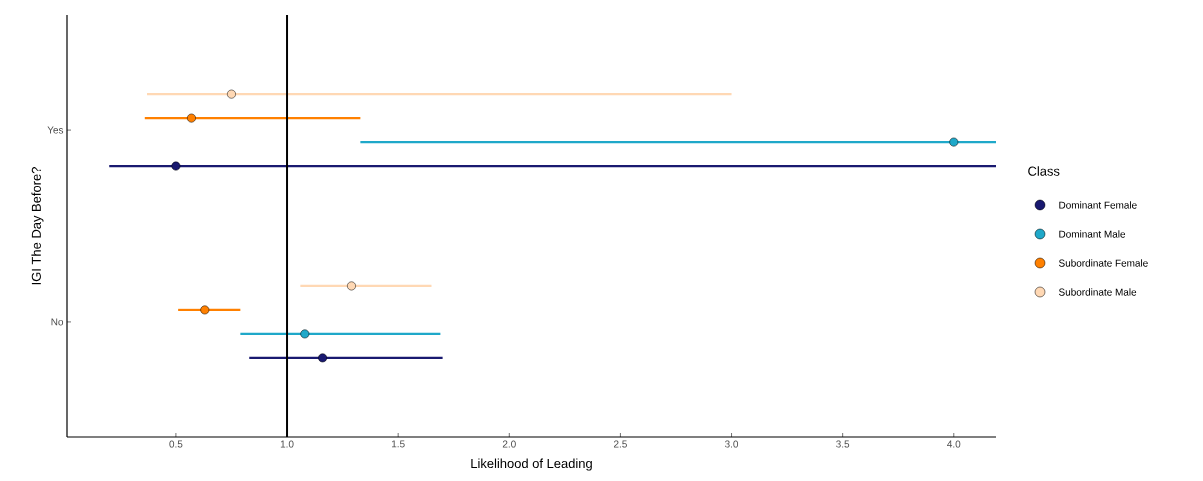  What do you see at coordinates (287, 444) in the screenshot?
I see `x-tick-label: 1.0` at bounding box center [287, 444].